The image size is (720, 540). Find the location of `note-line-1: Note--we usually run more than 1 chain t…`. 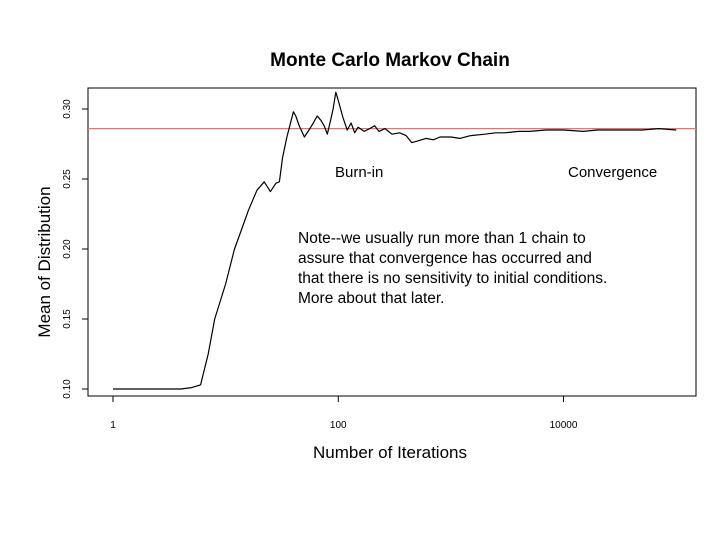

note-line-1: Note--we usually run more than 1 chain t… is located at coordinates (442, 238).